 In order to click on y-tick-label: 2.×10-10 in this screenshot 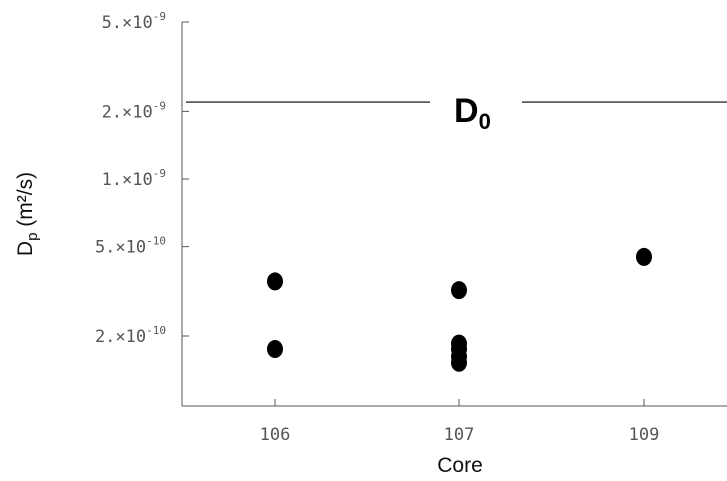, I will do `click(130, 335)`.